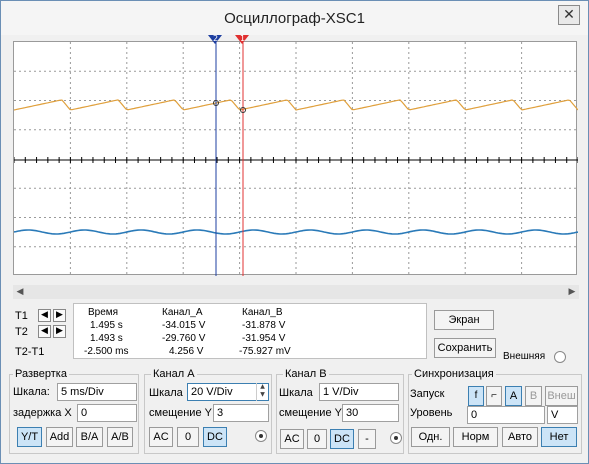 Image resolution: width=589 pixels, height=464 pixels. Describe the element at coordinates (310, 413) in the screenshot. I see `channel-b-offset-label: смещение Y` at that location.